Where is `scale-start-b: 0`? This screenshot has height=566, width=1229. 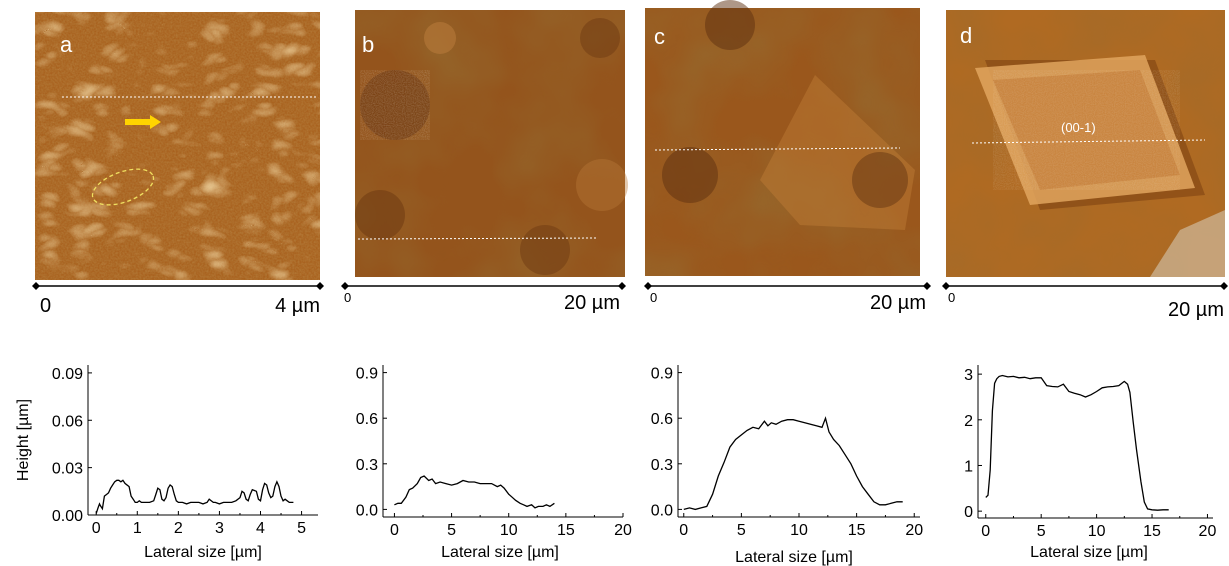
scale-start-b: 0 is located at coordinates (347, 297).